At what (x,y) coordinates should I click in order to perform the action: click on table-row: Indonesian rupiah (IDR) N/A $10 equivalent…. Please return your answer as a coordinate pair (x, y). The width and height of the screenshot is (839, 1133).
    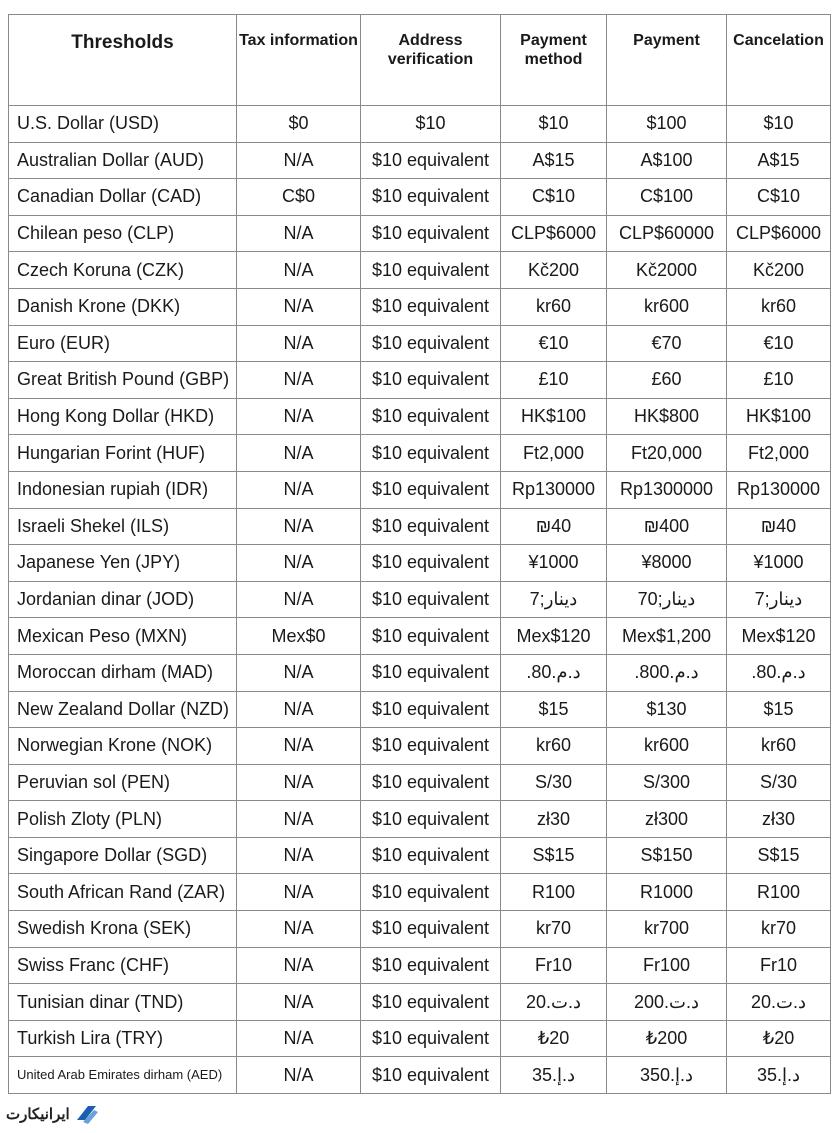
    Looking at the image, I should click on (419, 489).